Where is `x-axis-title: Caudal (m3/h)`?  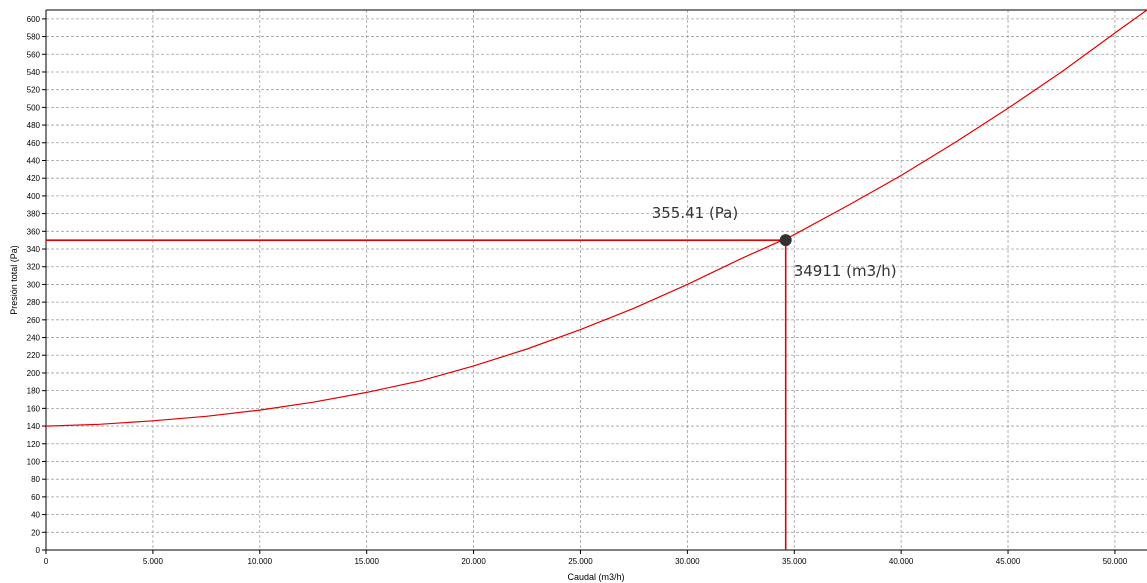
x-axis-title: Caudal (m3/h) is located at coordinates (595, 577).